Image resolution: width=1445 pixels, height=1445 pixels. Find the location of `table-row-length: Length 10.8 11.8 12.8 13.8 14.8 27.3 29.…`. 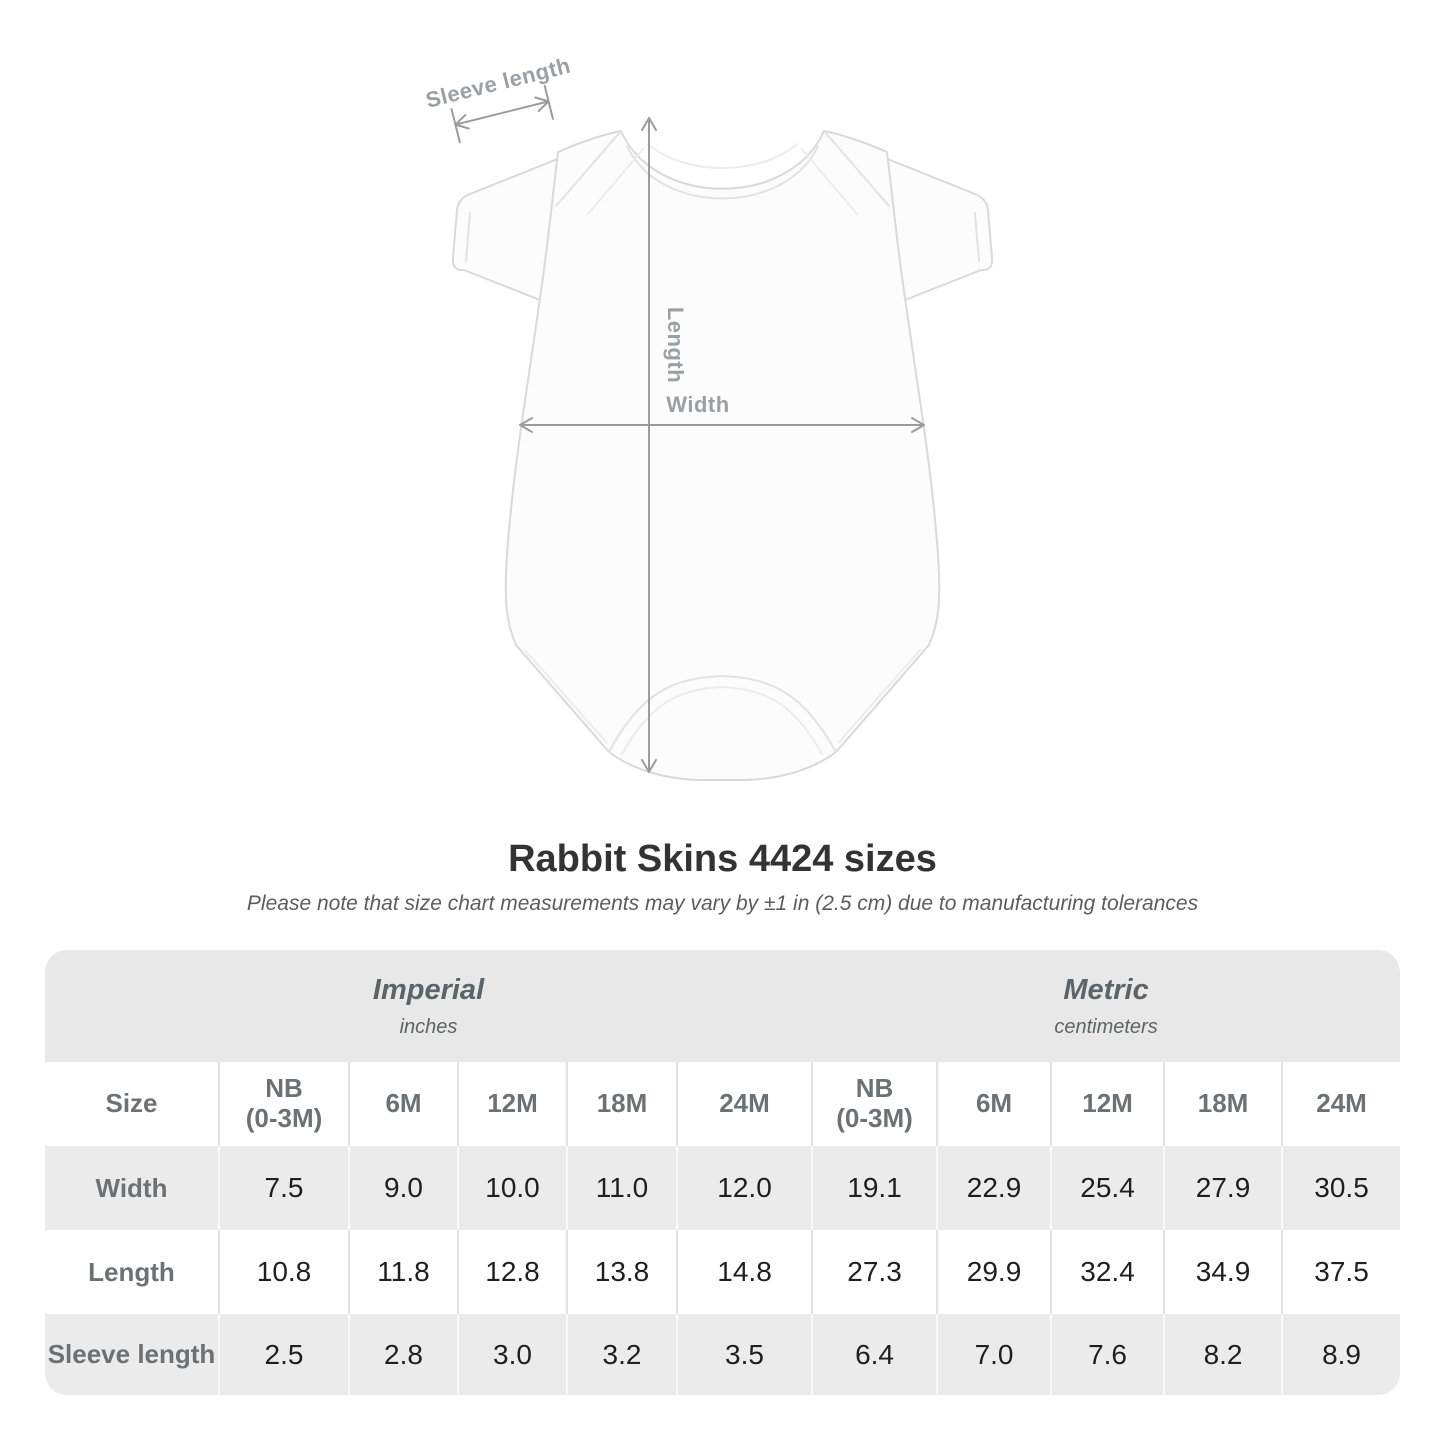

table-row-length: Length 10.8 11.8 12.8 13.8 14.8 27.3 29.… is located at coordinates (722, 1272).